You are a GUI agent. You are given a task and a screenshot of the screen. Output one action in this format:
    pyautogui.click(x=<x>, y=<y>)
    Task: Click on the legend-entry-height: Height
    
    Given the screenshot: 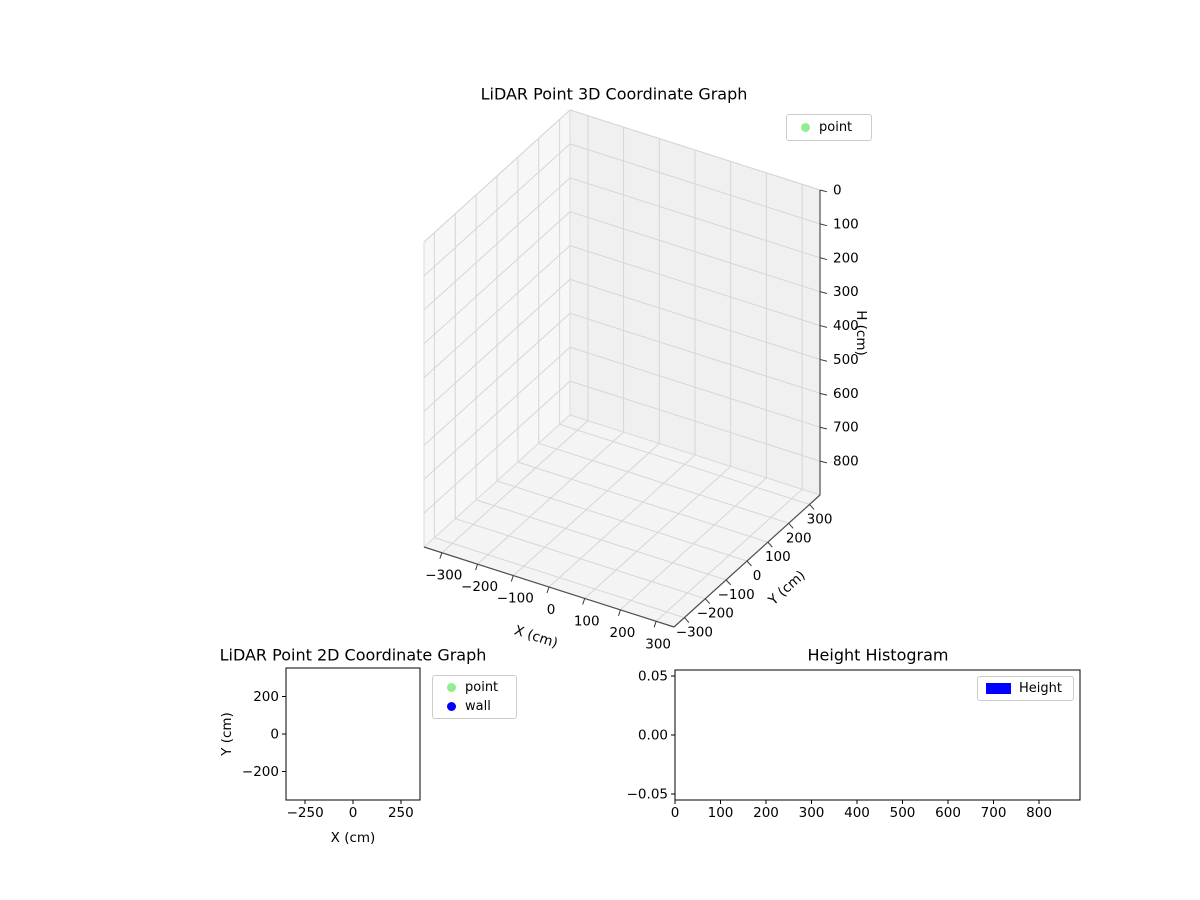 What is the action you would take?
    pyautogui.click(x=1025, y=688)
    